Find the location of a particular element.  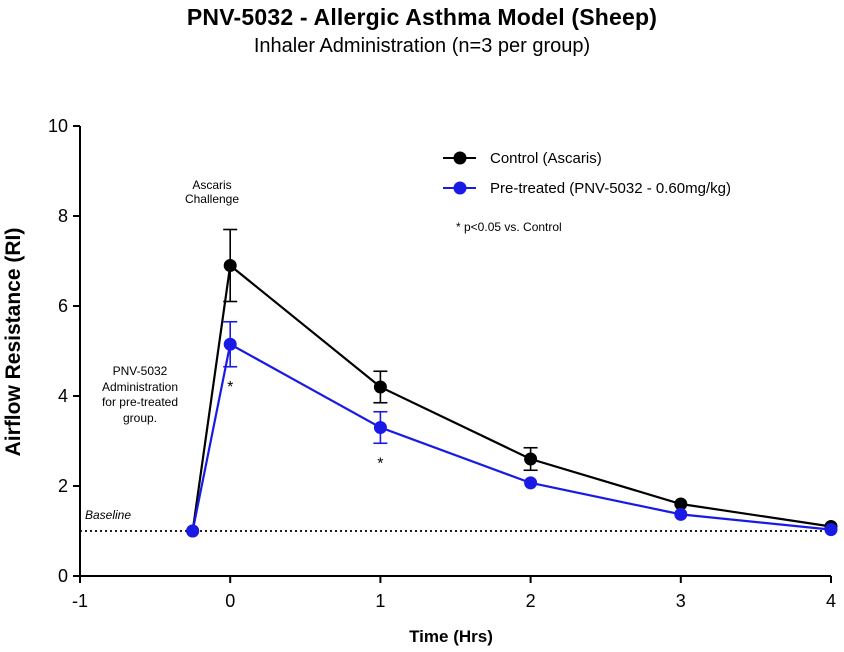

x-axis-title: Time (Hrs) is located at coordinates (451, 636).